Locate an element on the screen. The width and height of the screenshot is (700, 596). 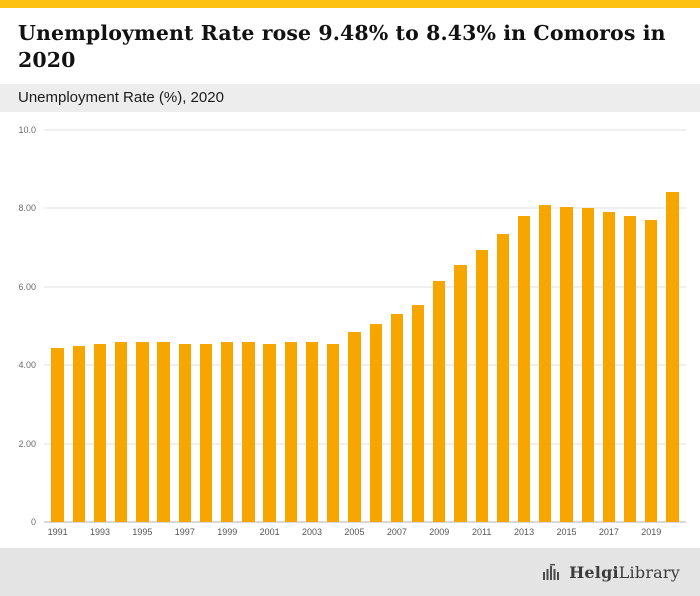
bar-slot-2014 is located at coordinates (545, 326).